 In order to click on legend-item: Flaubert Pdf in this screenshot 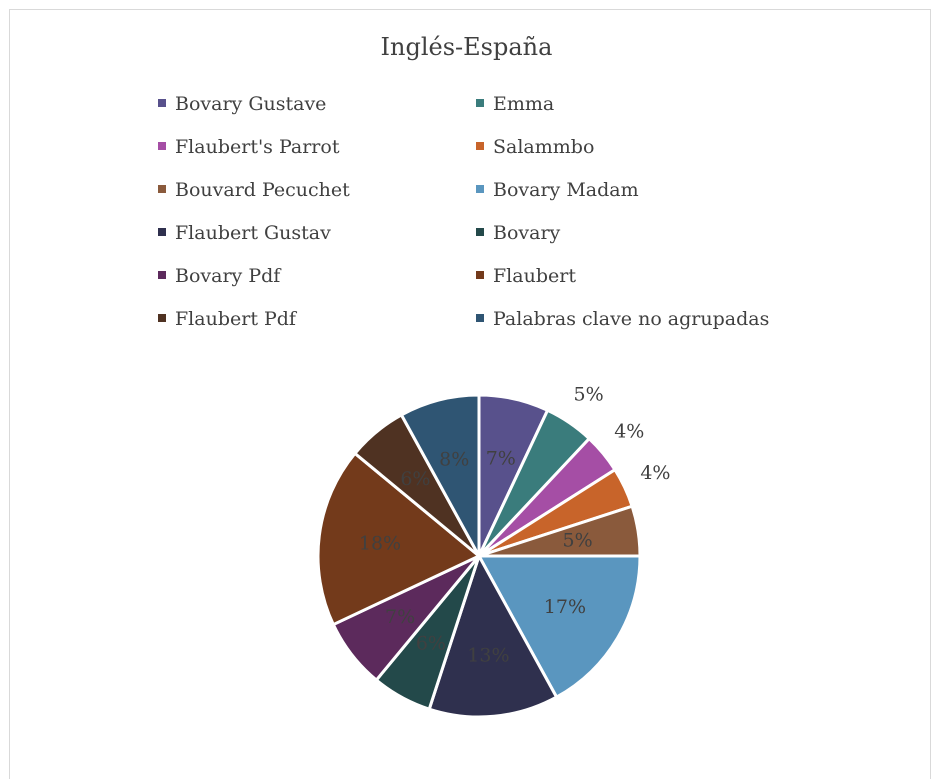, I will do `click(227, 319)`.